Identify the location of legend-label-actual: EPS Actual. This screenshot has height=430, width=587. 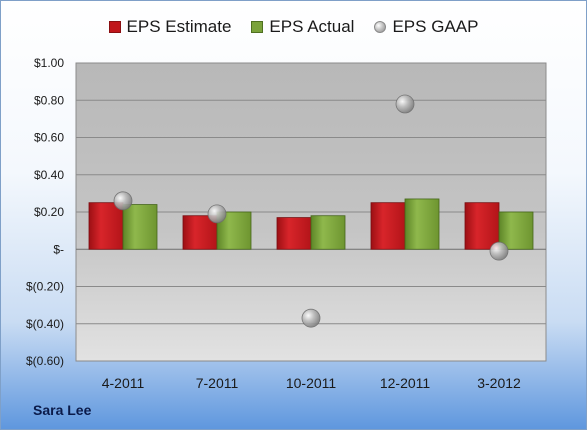
(312, 26).